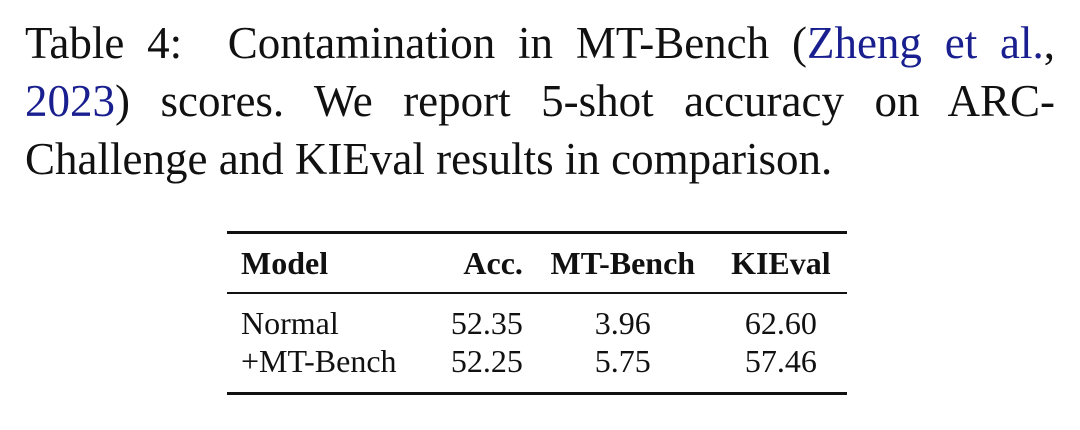 The image size is (1080, 430). I want to click on cell-mt-bench: 3.96, so click(622, 323).